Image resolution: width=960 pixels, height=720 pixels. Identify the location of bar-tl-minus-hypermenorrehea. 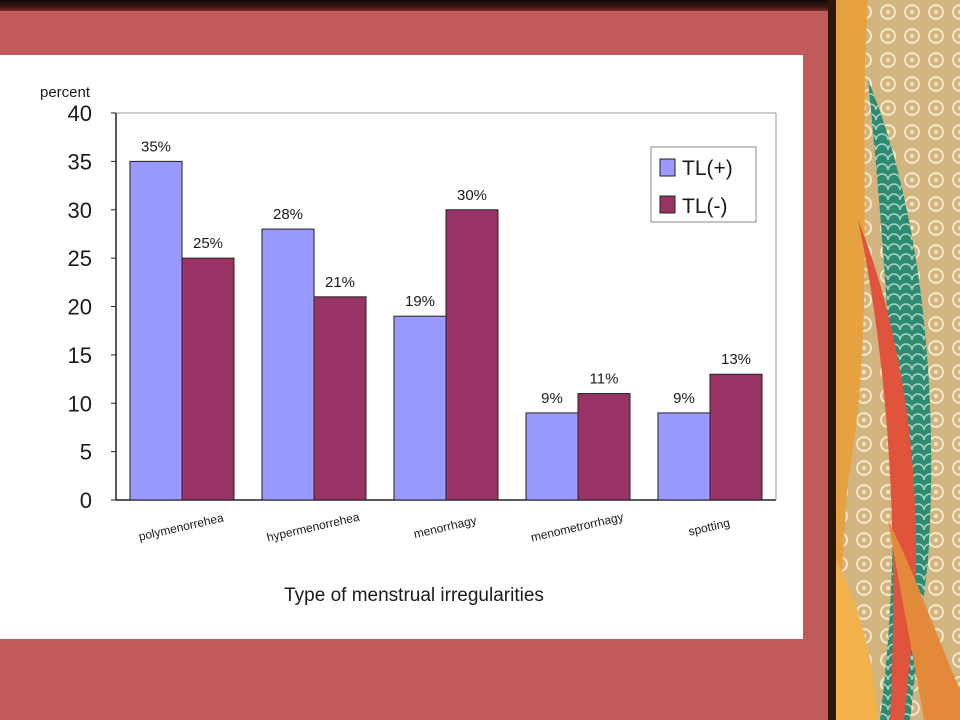
(340, 398).